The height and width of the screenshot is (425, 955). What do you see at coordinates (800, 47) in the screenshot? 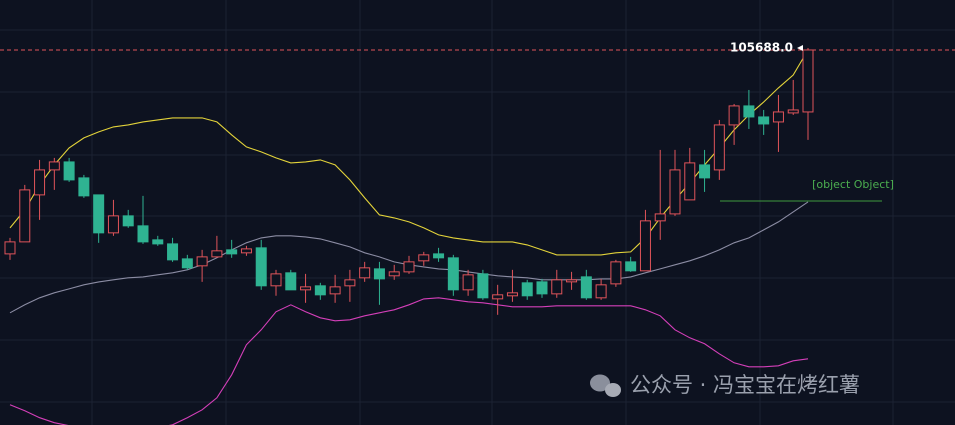
I see `last-price-marker` at bounding box center [800, 47].